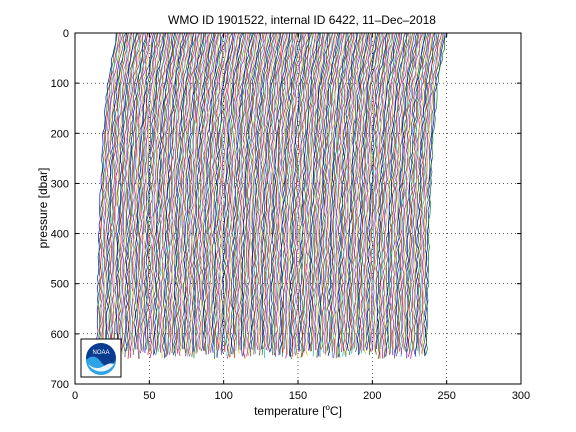 This screenshot has width=576, height=432. Describe the element at coordinates (66, 34) in the screenshot. I see `y-tick-label: 0` at that location.